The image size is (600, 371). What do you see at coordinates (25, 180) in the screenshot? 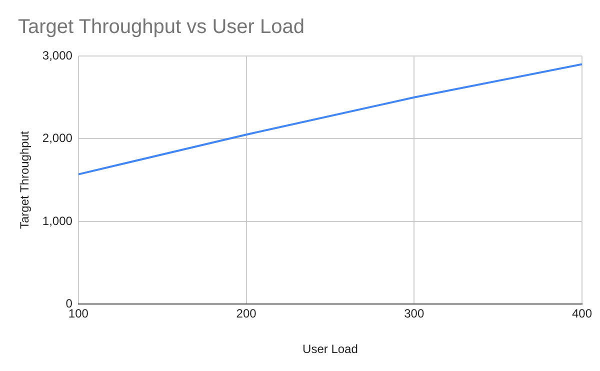
I see `y-axis-title: Target Throughput` at bounding box center [25, 180].